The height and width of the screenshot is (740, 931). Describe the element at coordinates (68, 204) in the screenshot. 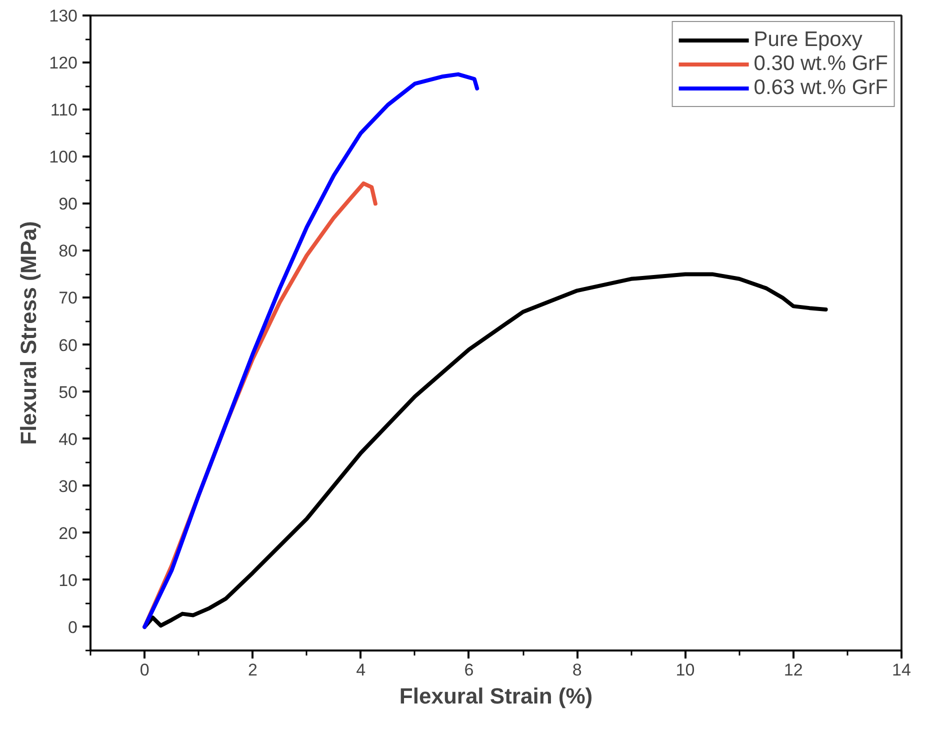

I see `y-tick-label: 90` at that location.